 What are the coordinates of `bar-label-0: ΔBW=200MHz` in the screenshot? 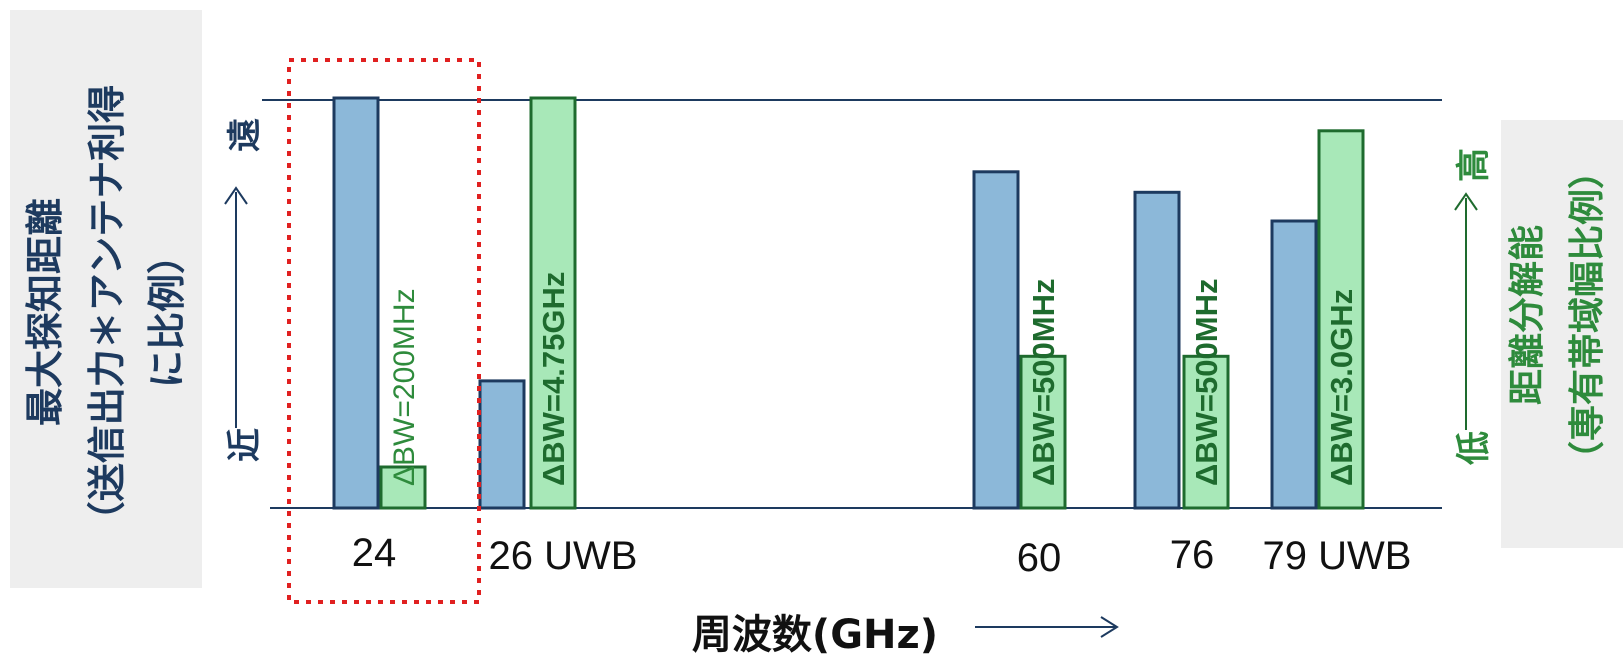 It's located at (404, 387).